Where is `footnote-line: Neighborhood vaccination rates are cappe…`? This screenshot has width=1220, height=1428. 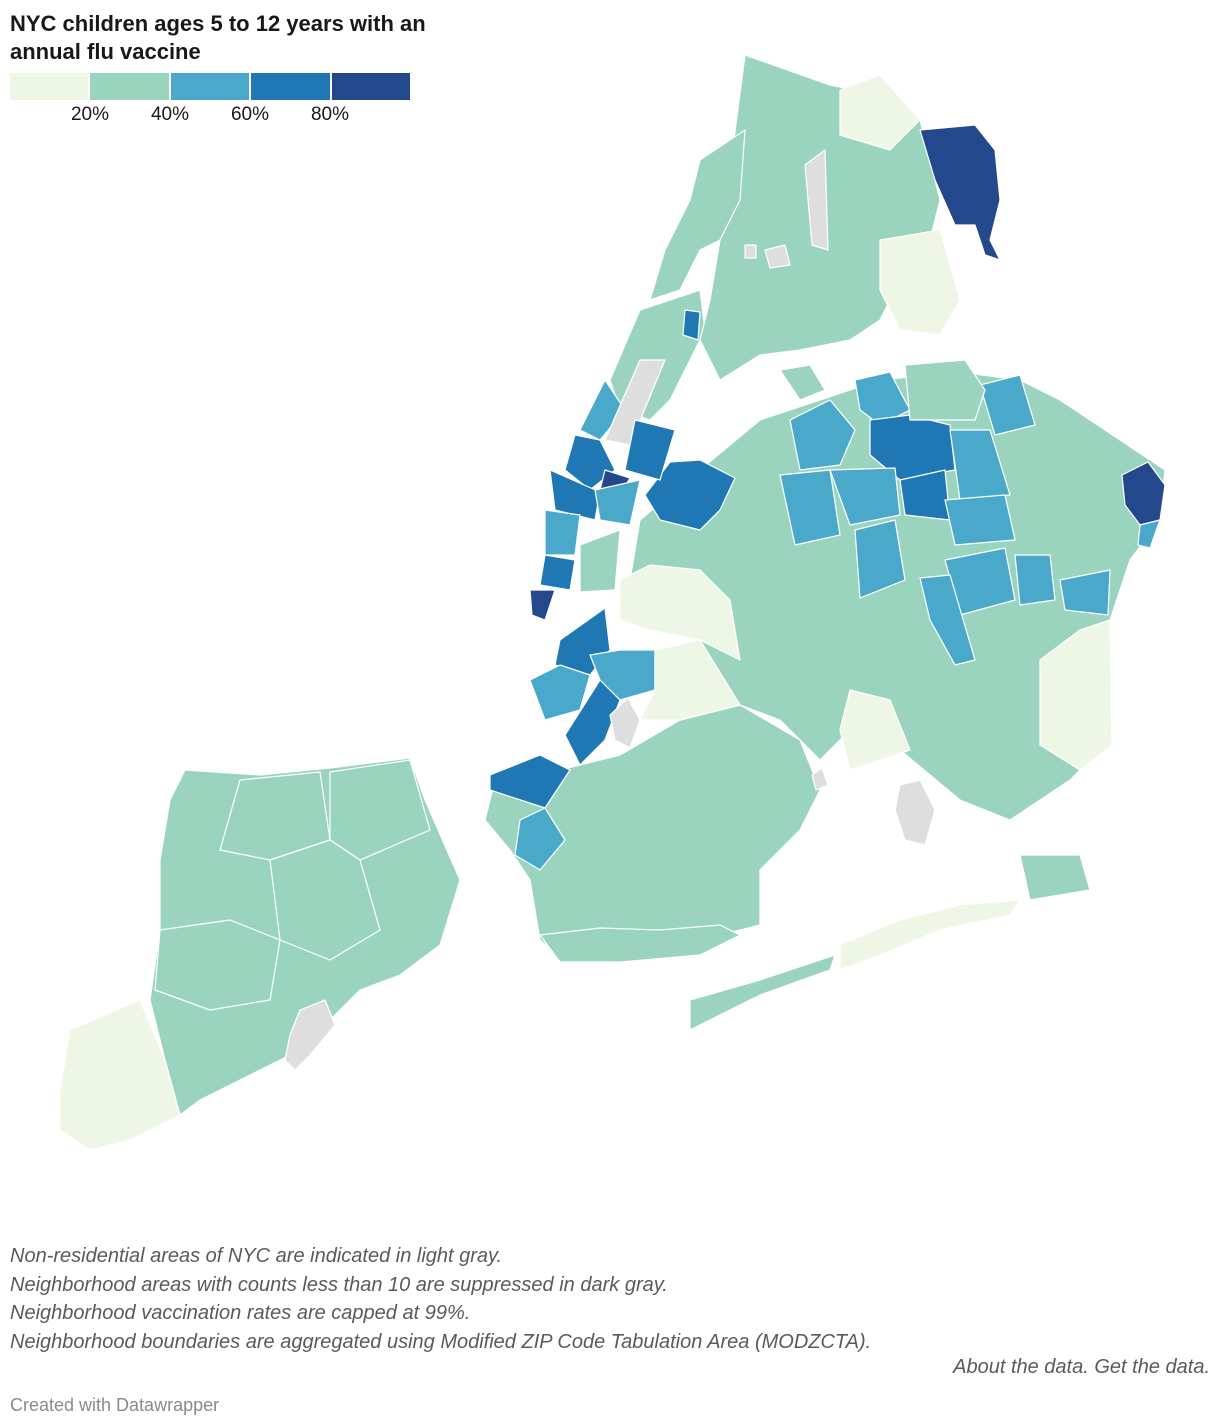 footnote-line: Neighborhood vaccination rates are cappe… is located at coordinates (240, 1313).